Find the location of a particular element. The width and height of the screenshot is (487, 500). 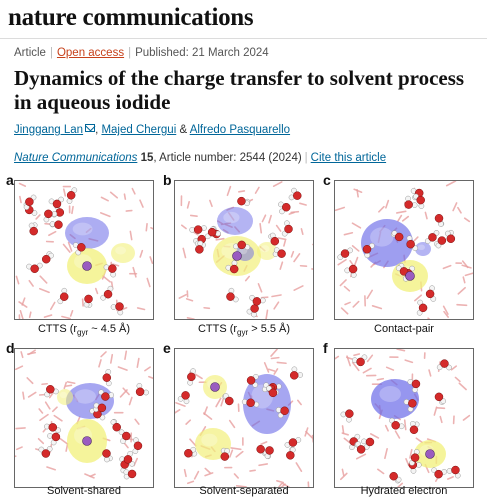

article-type: Article is located at coordinates (30, 53).